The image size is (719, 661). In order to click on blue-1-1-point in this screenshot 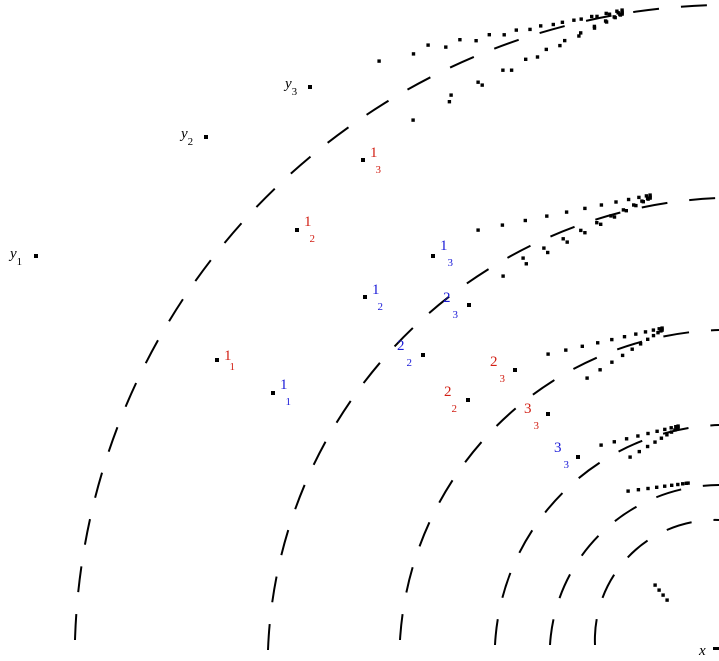, I will do `click(273, 393)`.